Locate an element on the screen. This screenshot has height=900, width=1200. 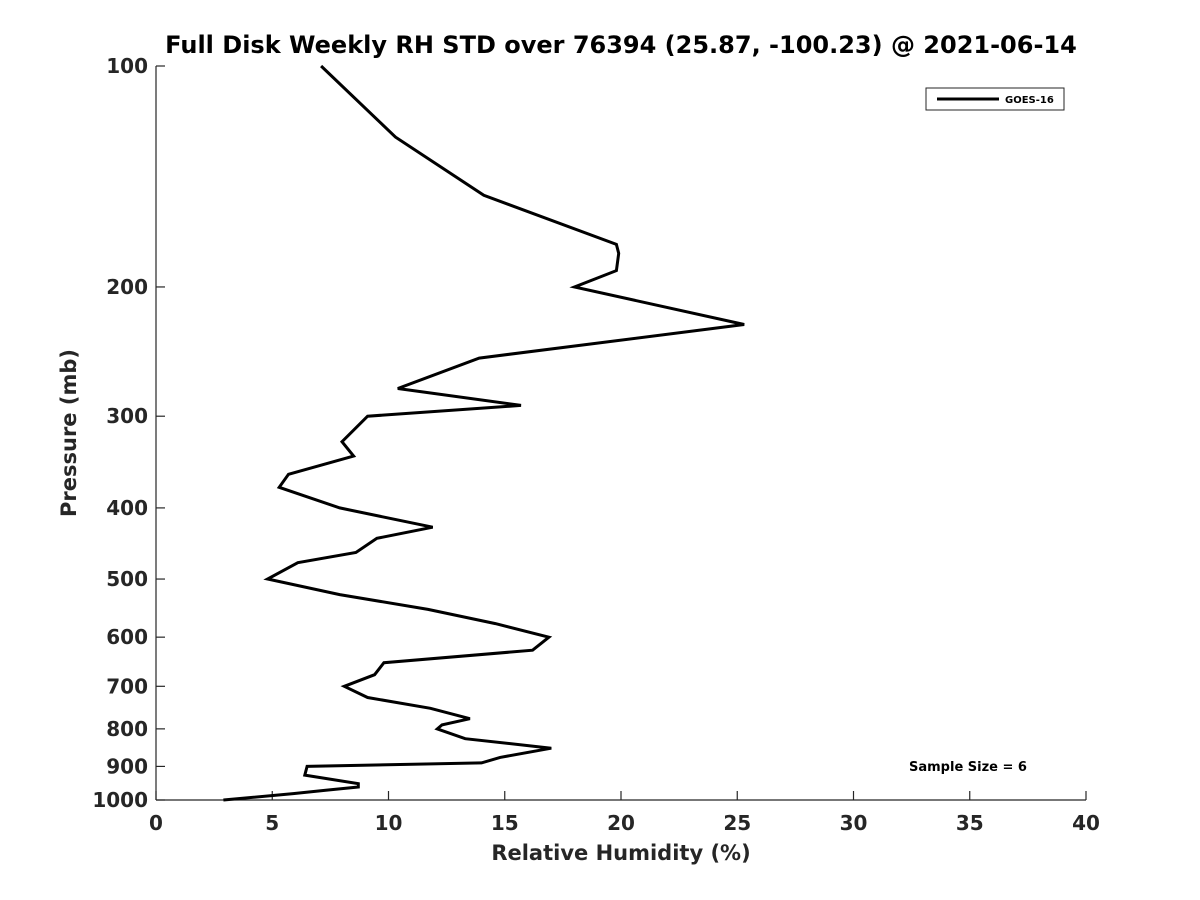
x-tick-label: 20 is located at coordinates (621, 823).